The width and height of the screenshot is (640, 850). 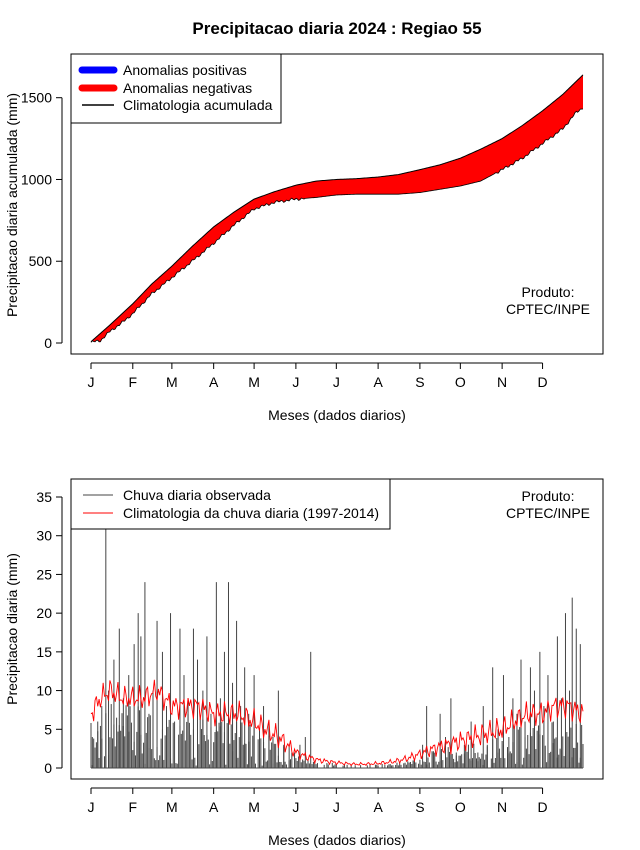 I want to click on y-tick-label: 1000, so click(x=36, y=179).